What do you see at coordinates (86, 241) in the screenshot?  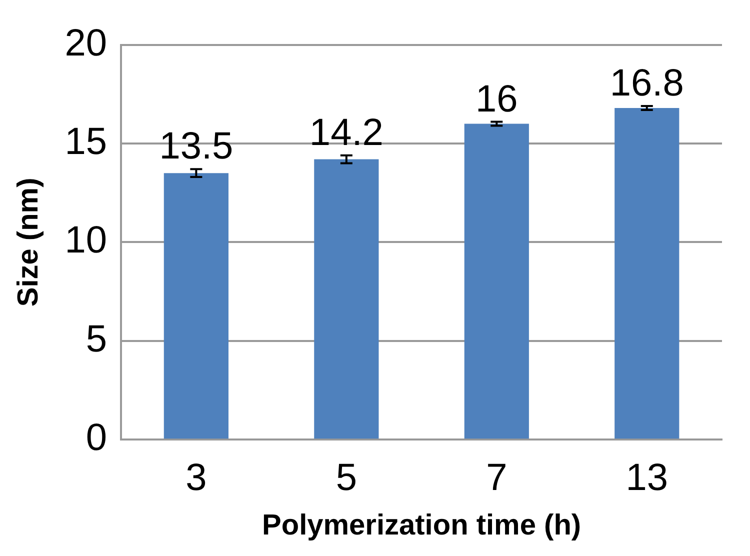 I see `y-tick-label: 10` at bounding box center [86, 241].